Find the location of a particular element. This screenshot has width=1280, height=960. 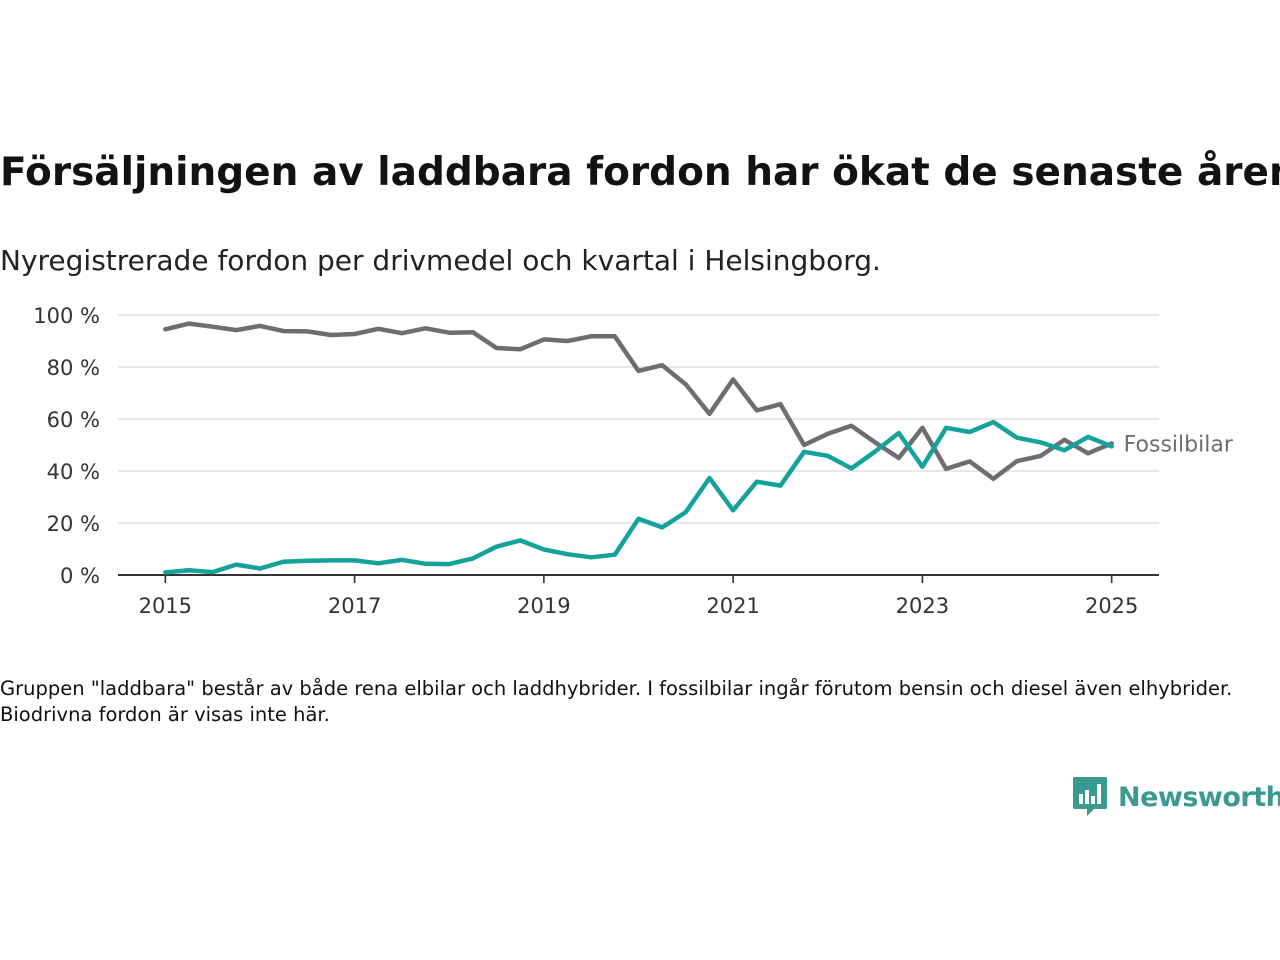

x-tick-label: 2023 is located at coordinates (922, 606).